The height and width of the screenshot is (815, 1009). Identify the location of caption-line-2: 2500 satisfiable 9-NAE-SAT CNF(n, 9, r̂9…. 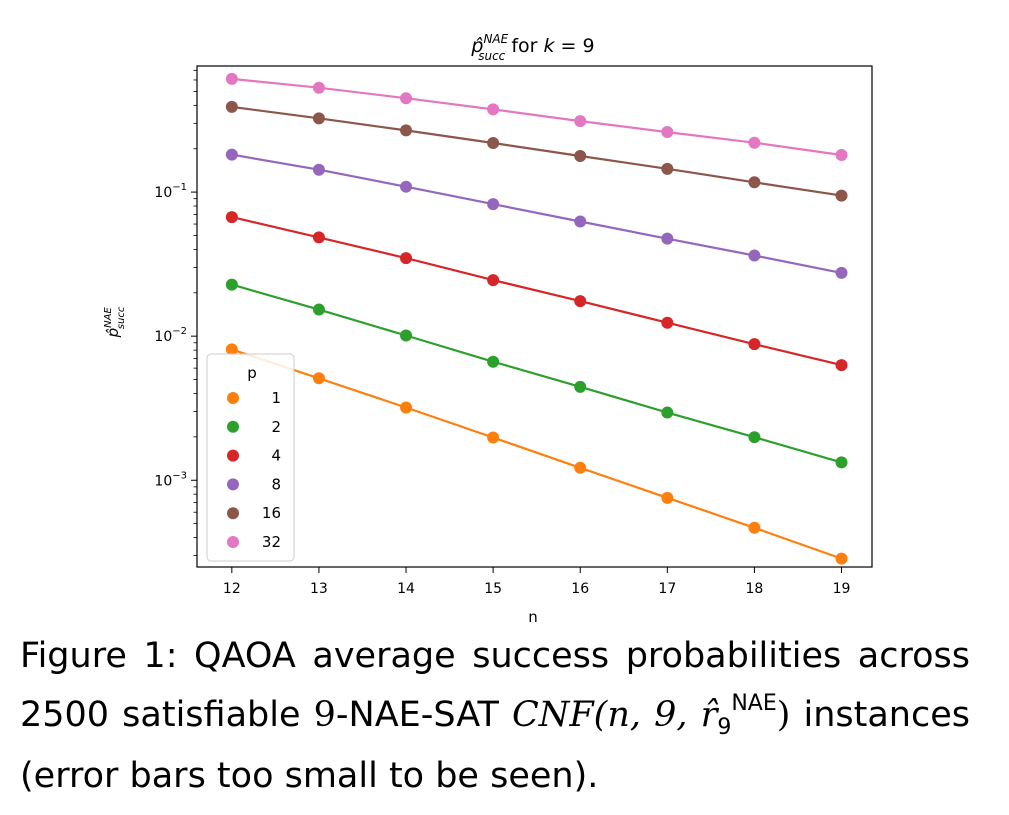
(495, 715).